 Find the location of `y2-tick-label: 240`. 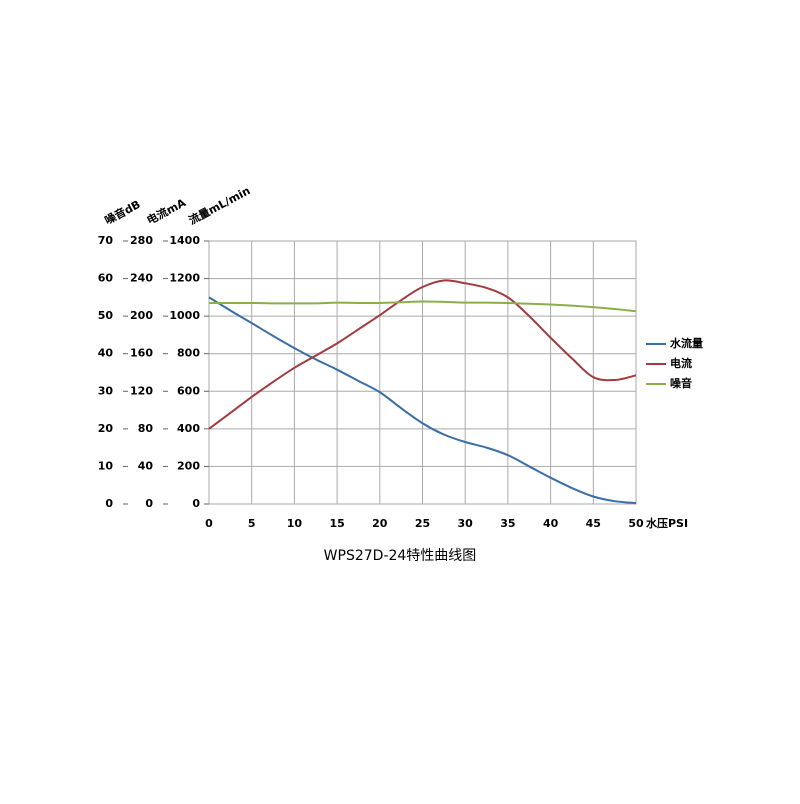

y2-tick-label: 240 is located at coordinates (141, 278).